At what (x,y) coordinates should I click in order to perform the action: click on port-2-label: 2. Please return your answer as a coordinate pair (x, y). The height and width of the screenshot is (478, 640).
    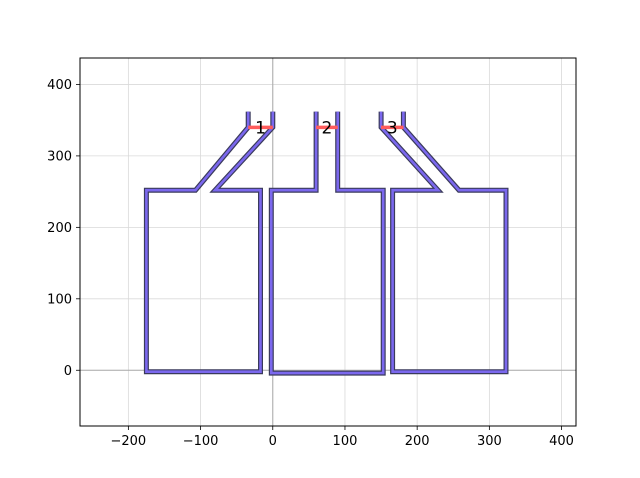
    Looking at the image, I should click on (327, 128).